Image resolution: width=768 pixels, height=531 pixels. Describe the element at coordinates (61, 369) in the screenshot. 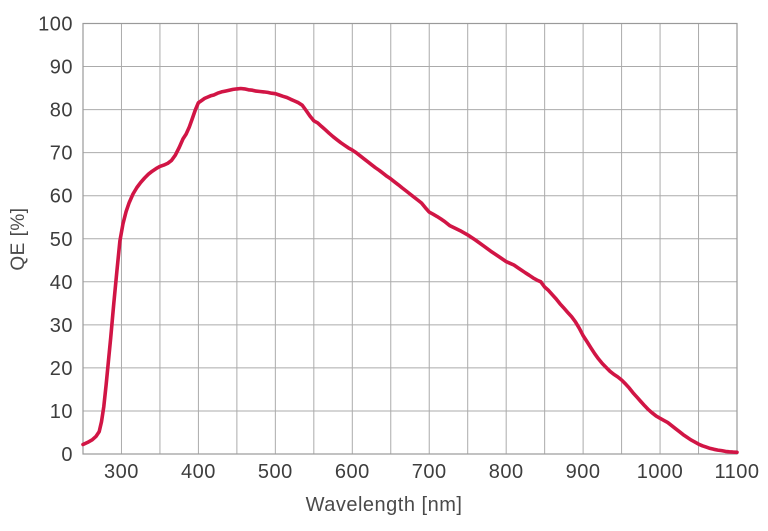

I see `y-tick-label: 20` at that location.